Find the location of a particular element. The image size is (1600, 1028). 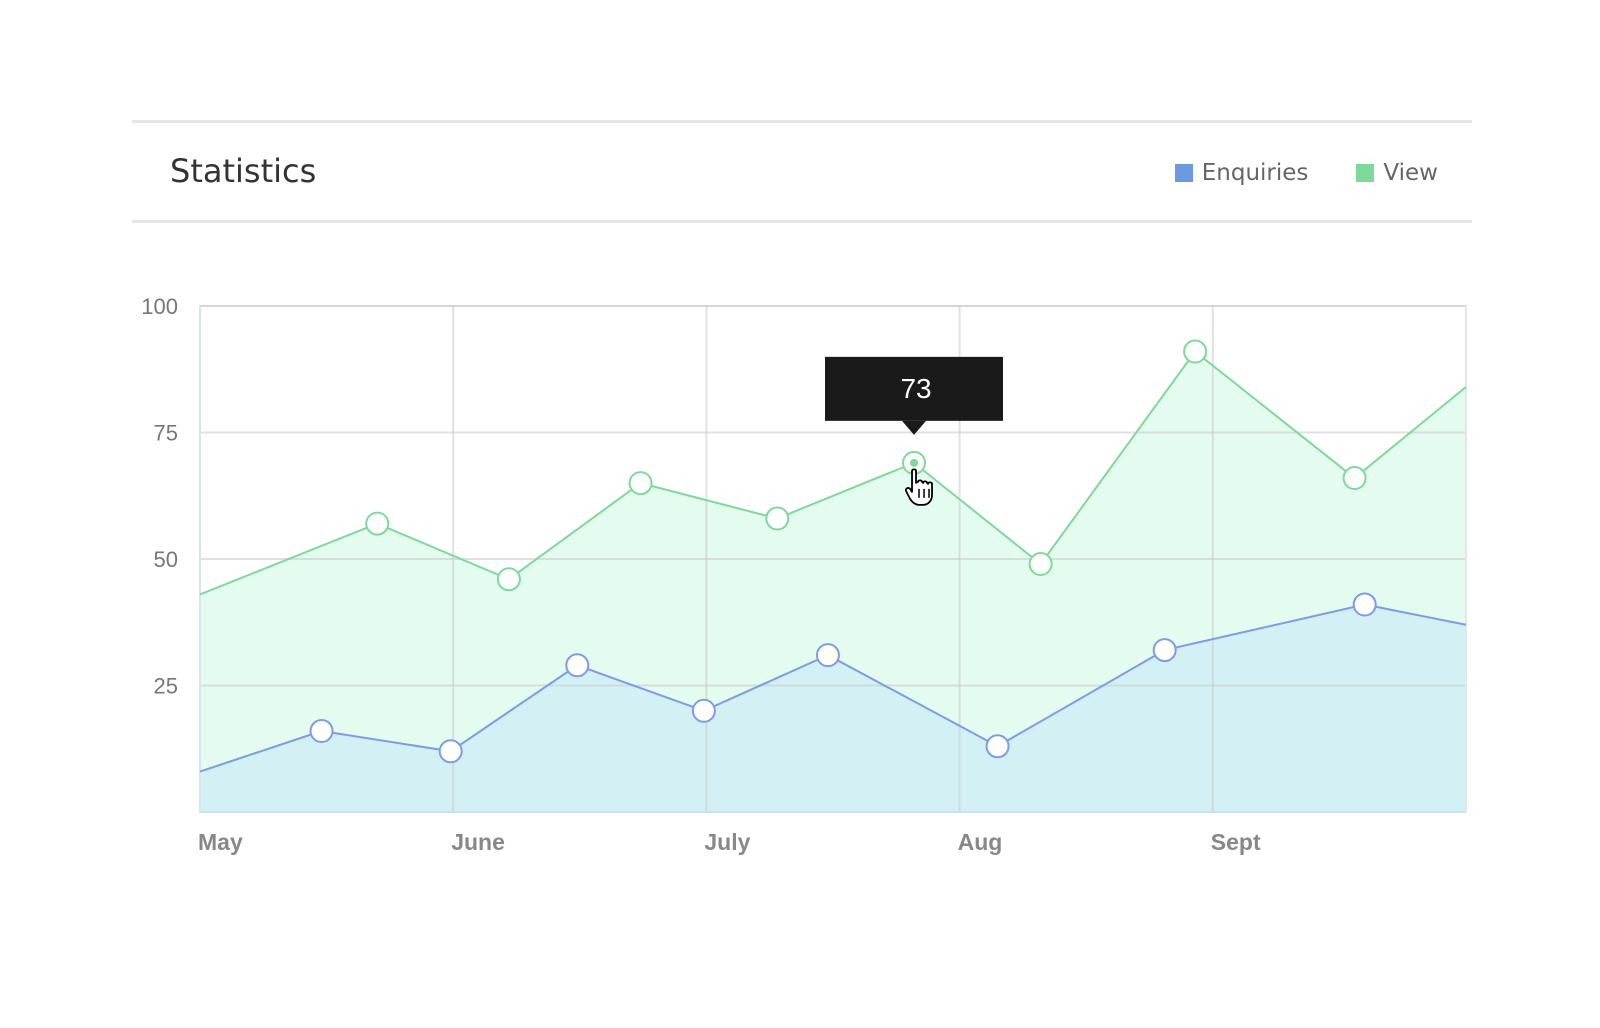

page-title: Statistics is located at coordinates (243, 171).